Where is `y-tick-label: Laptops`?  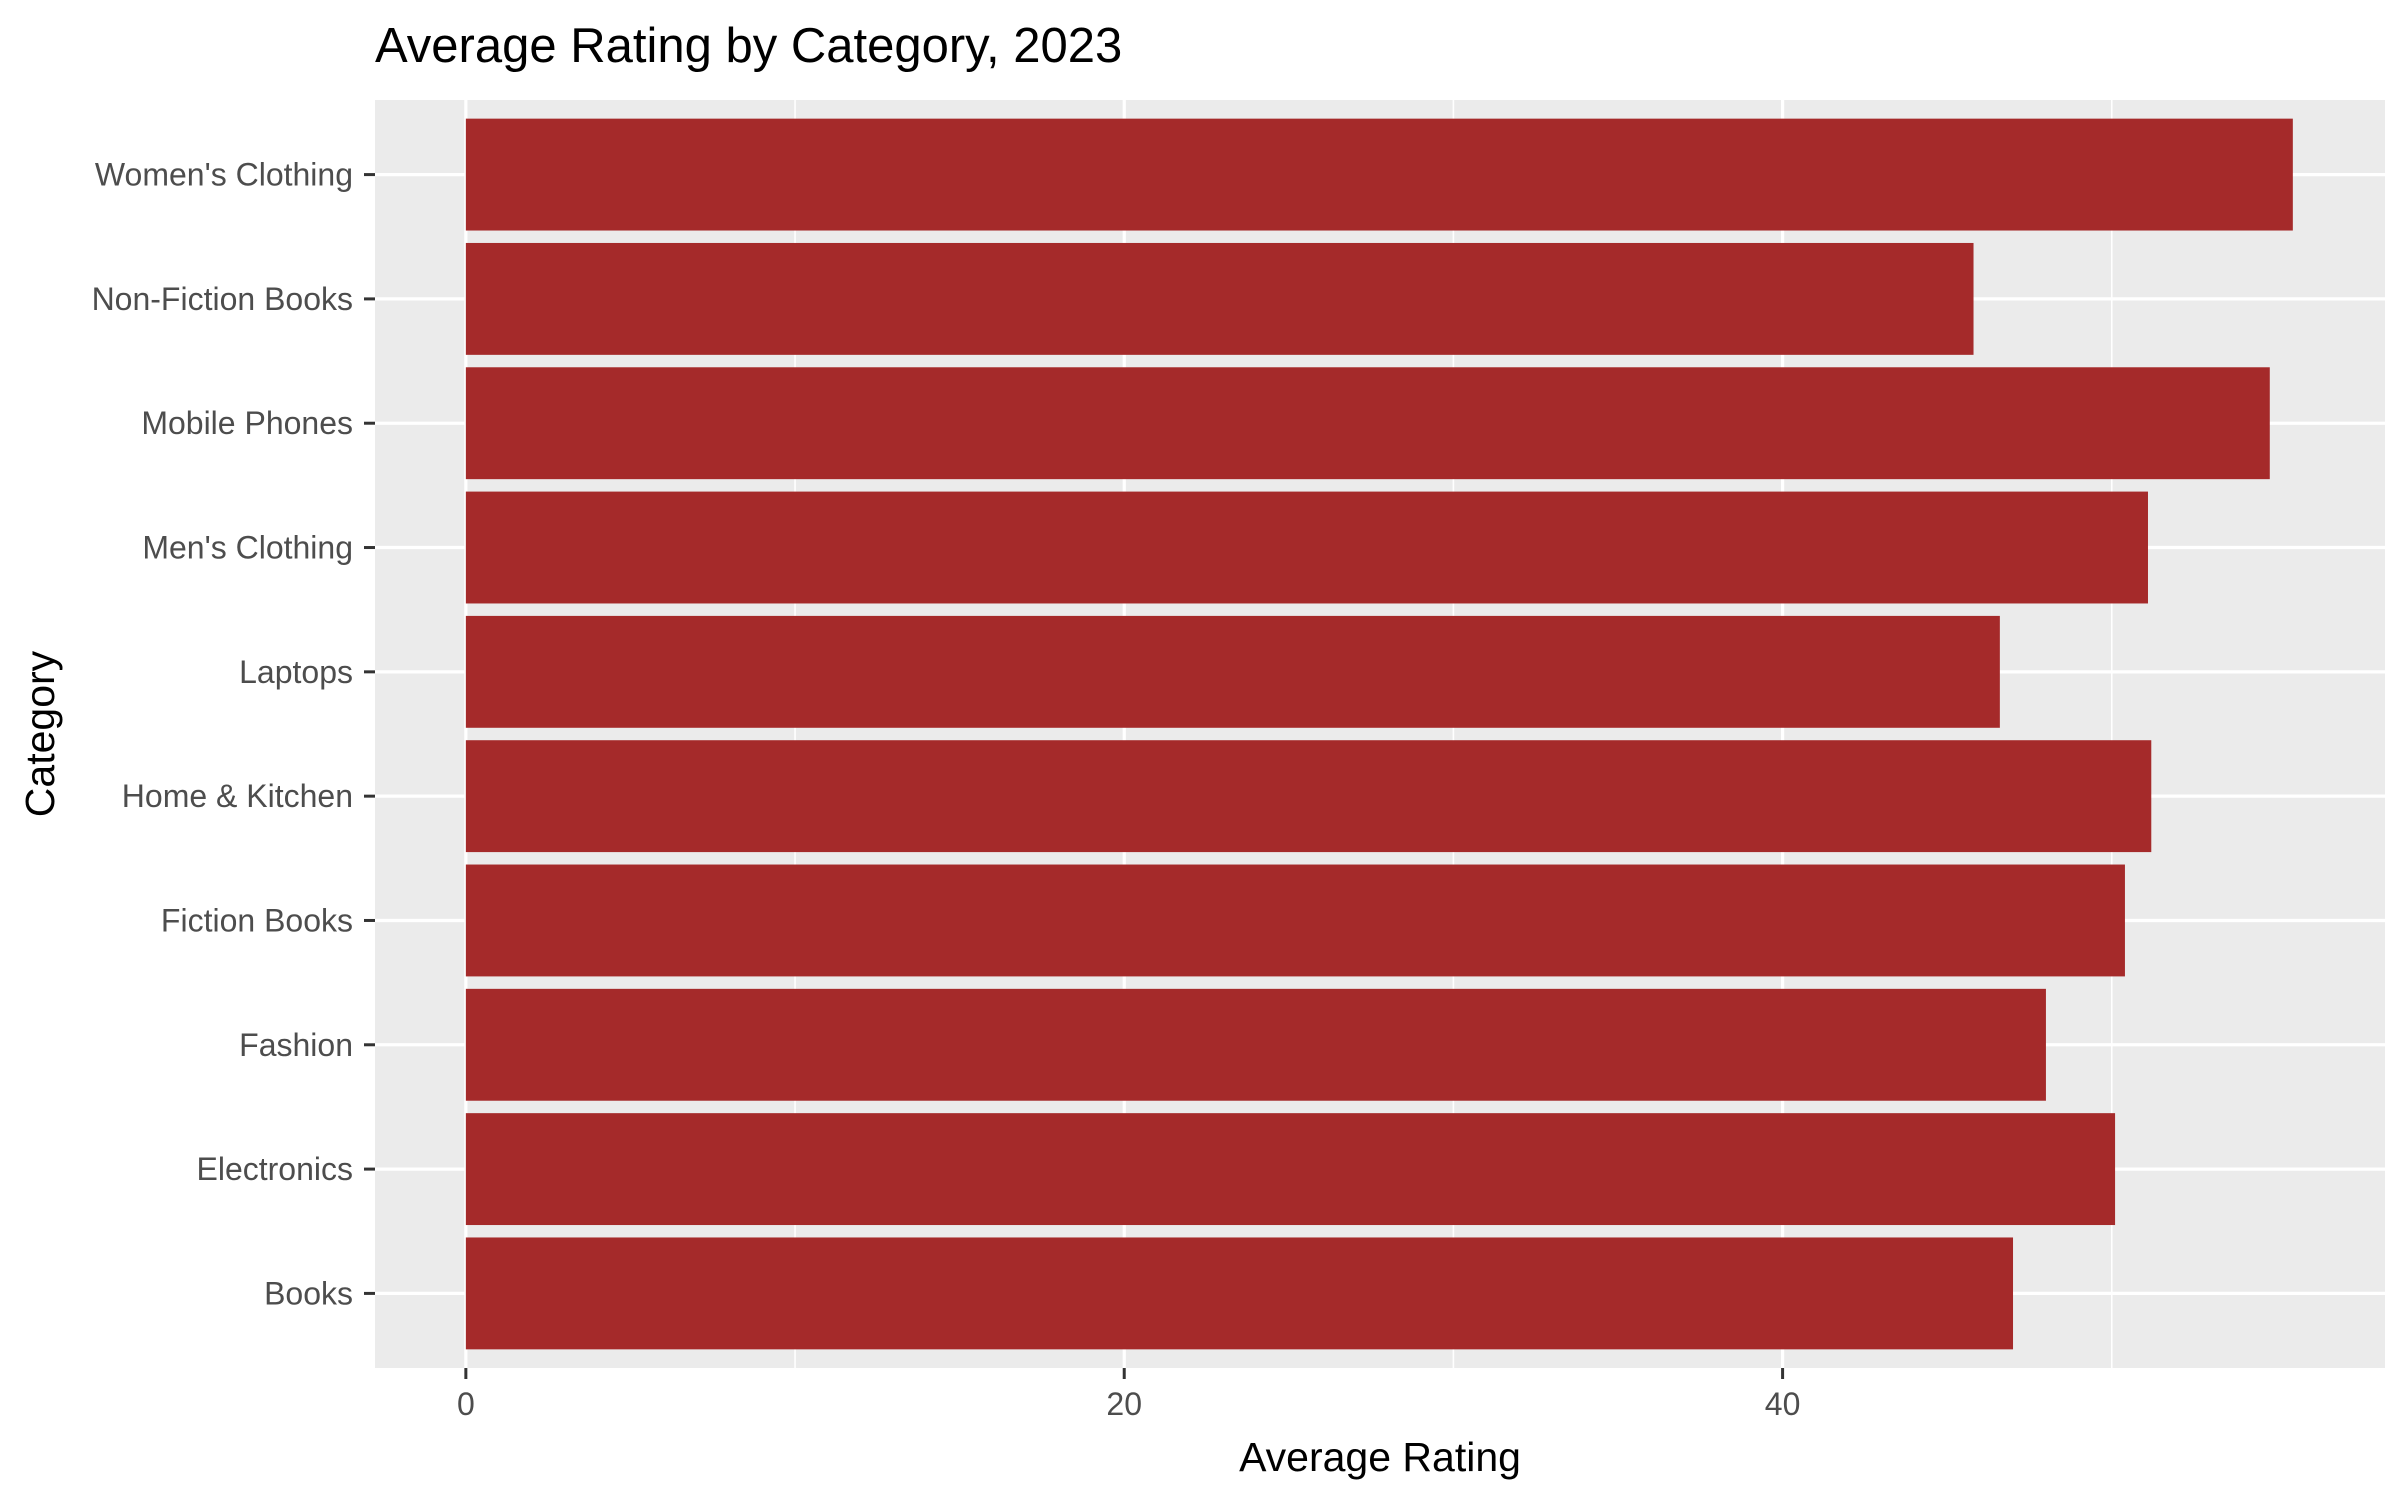
y-tick-label: Laptops is located at coordinates (296, 672).